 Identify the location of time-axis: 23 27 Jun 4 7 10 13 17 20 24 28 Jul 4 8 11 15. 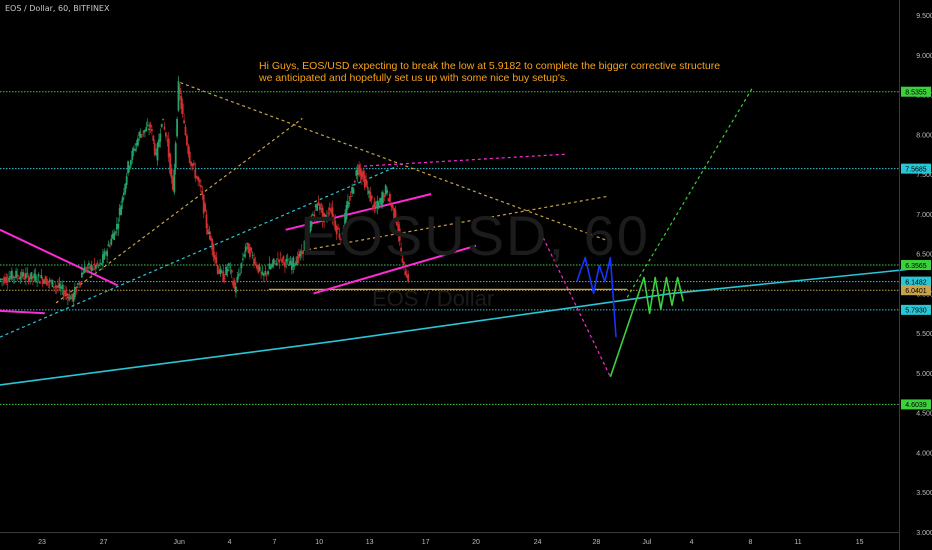
(450, 542).